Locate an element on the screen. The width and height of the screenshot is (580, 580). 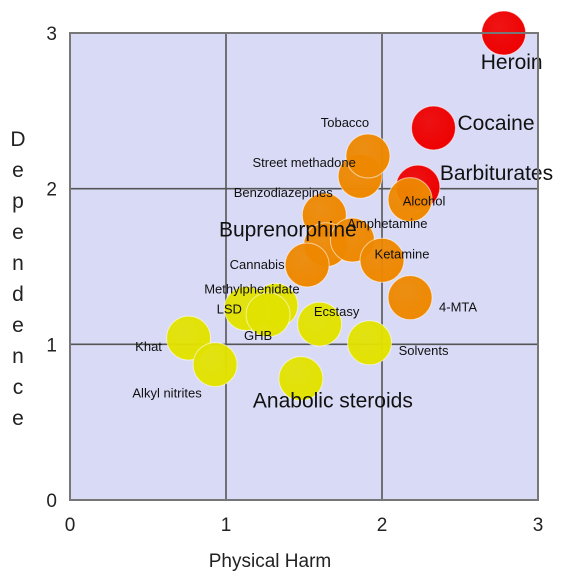
x-tick-label: 3 is located at coordinates (538, 525).